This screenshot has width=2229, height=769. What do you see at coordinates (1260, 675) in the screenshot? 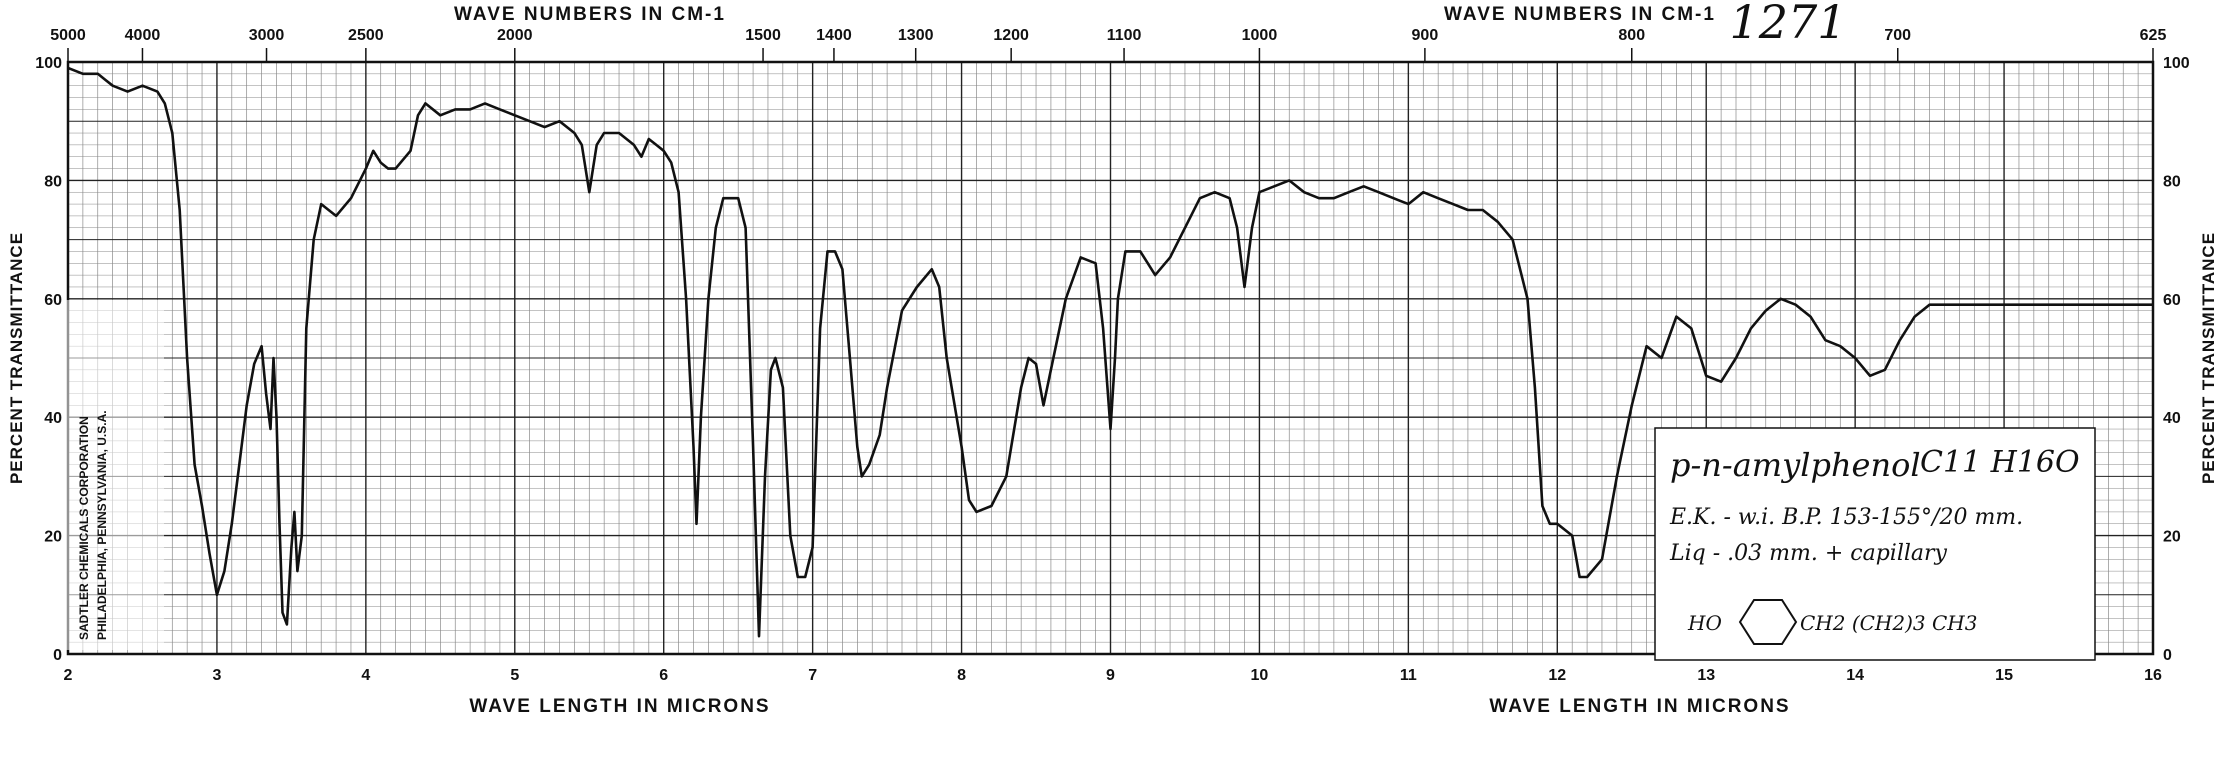
I see `x-tick-label: 10` at bounding box center [1260, 675].